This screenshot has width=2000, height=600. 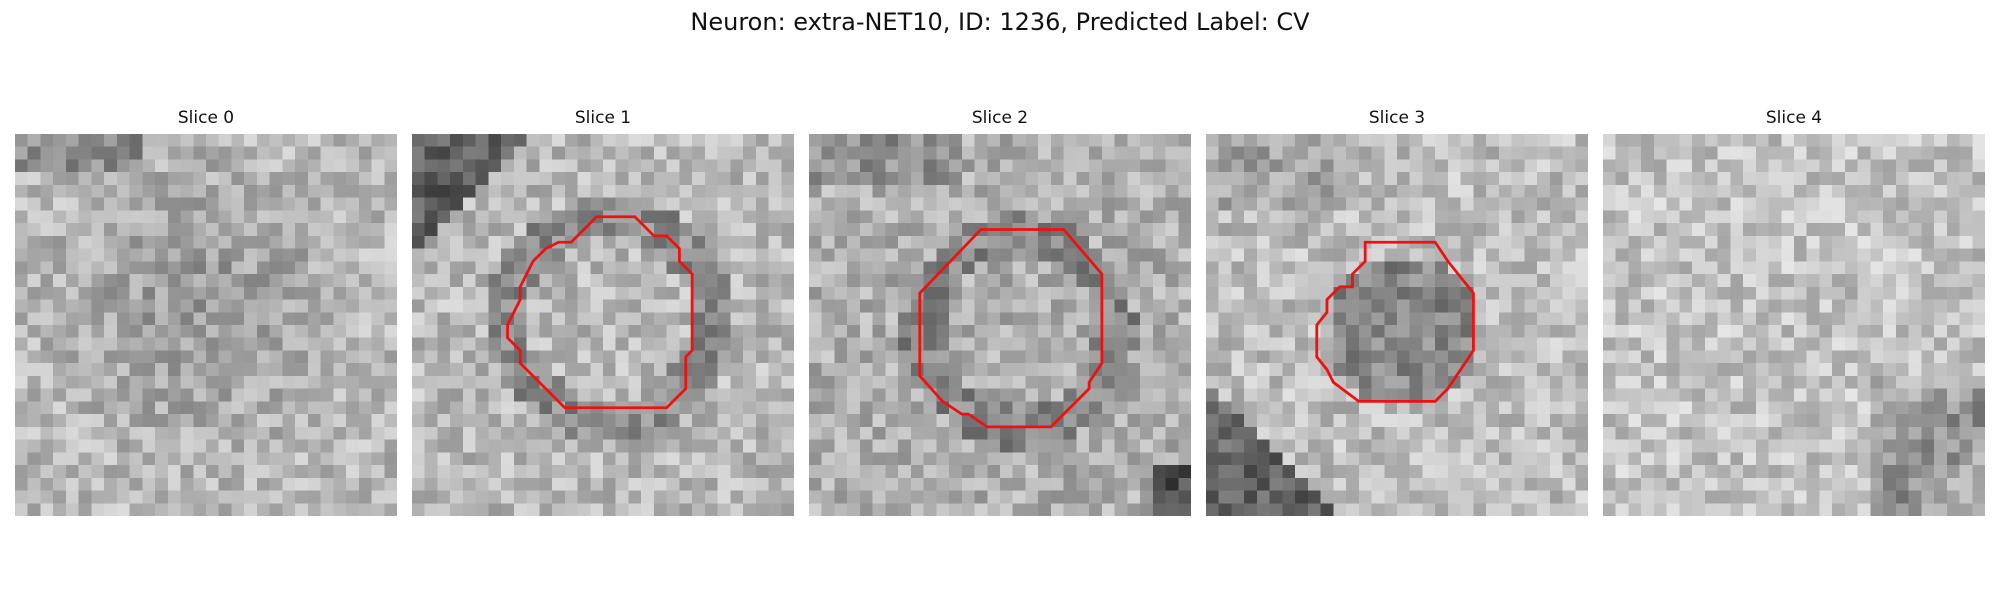 I want to click on slice-2-image, so click(x=1000, y=325).